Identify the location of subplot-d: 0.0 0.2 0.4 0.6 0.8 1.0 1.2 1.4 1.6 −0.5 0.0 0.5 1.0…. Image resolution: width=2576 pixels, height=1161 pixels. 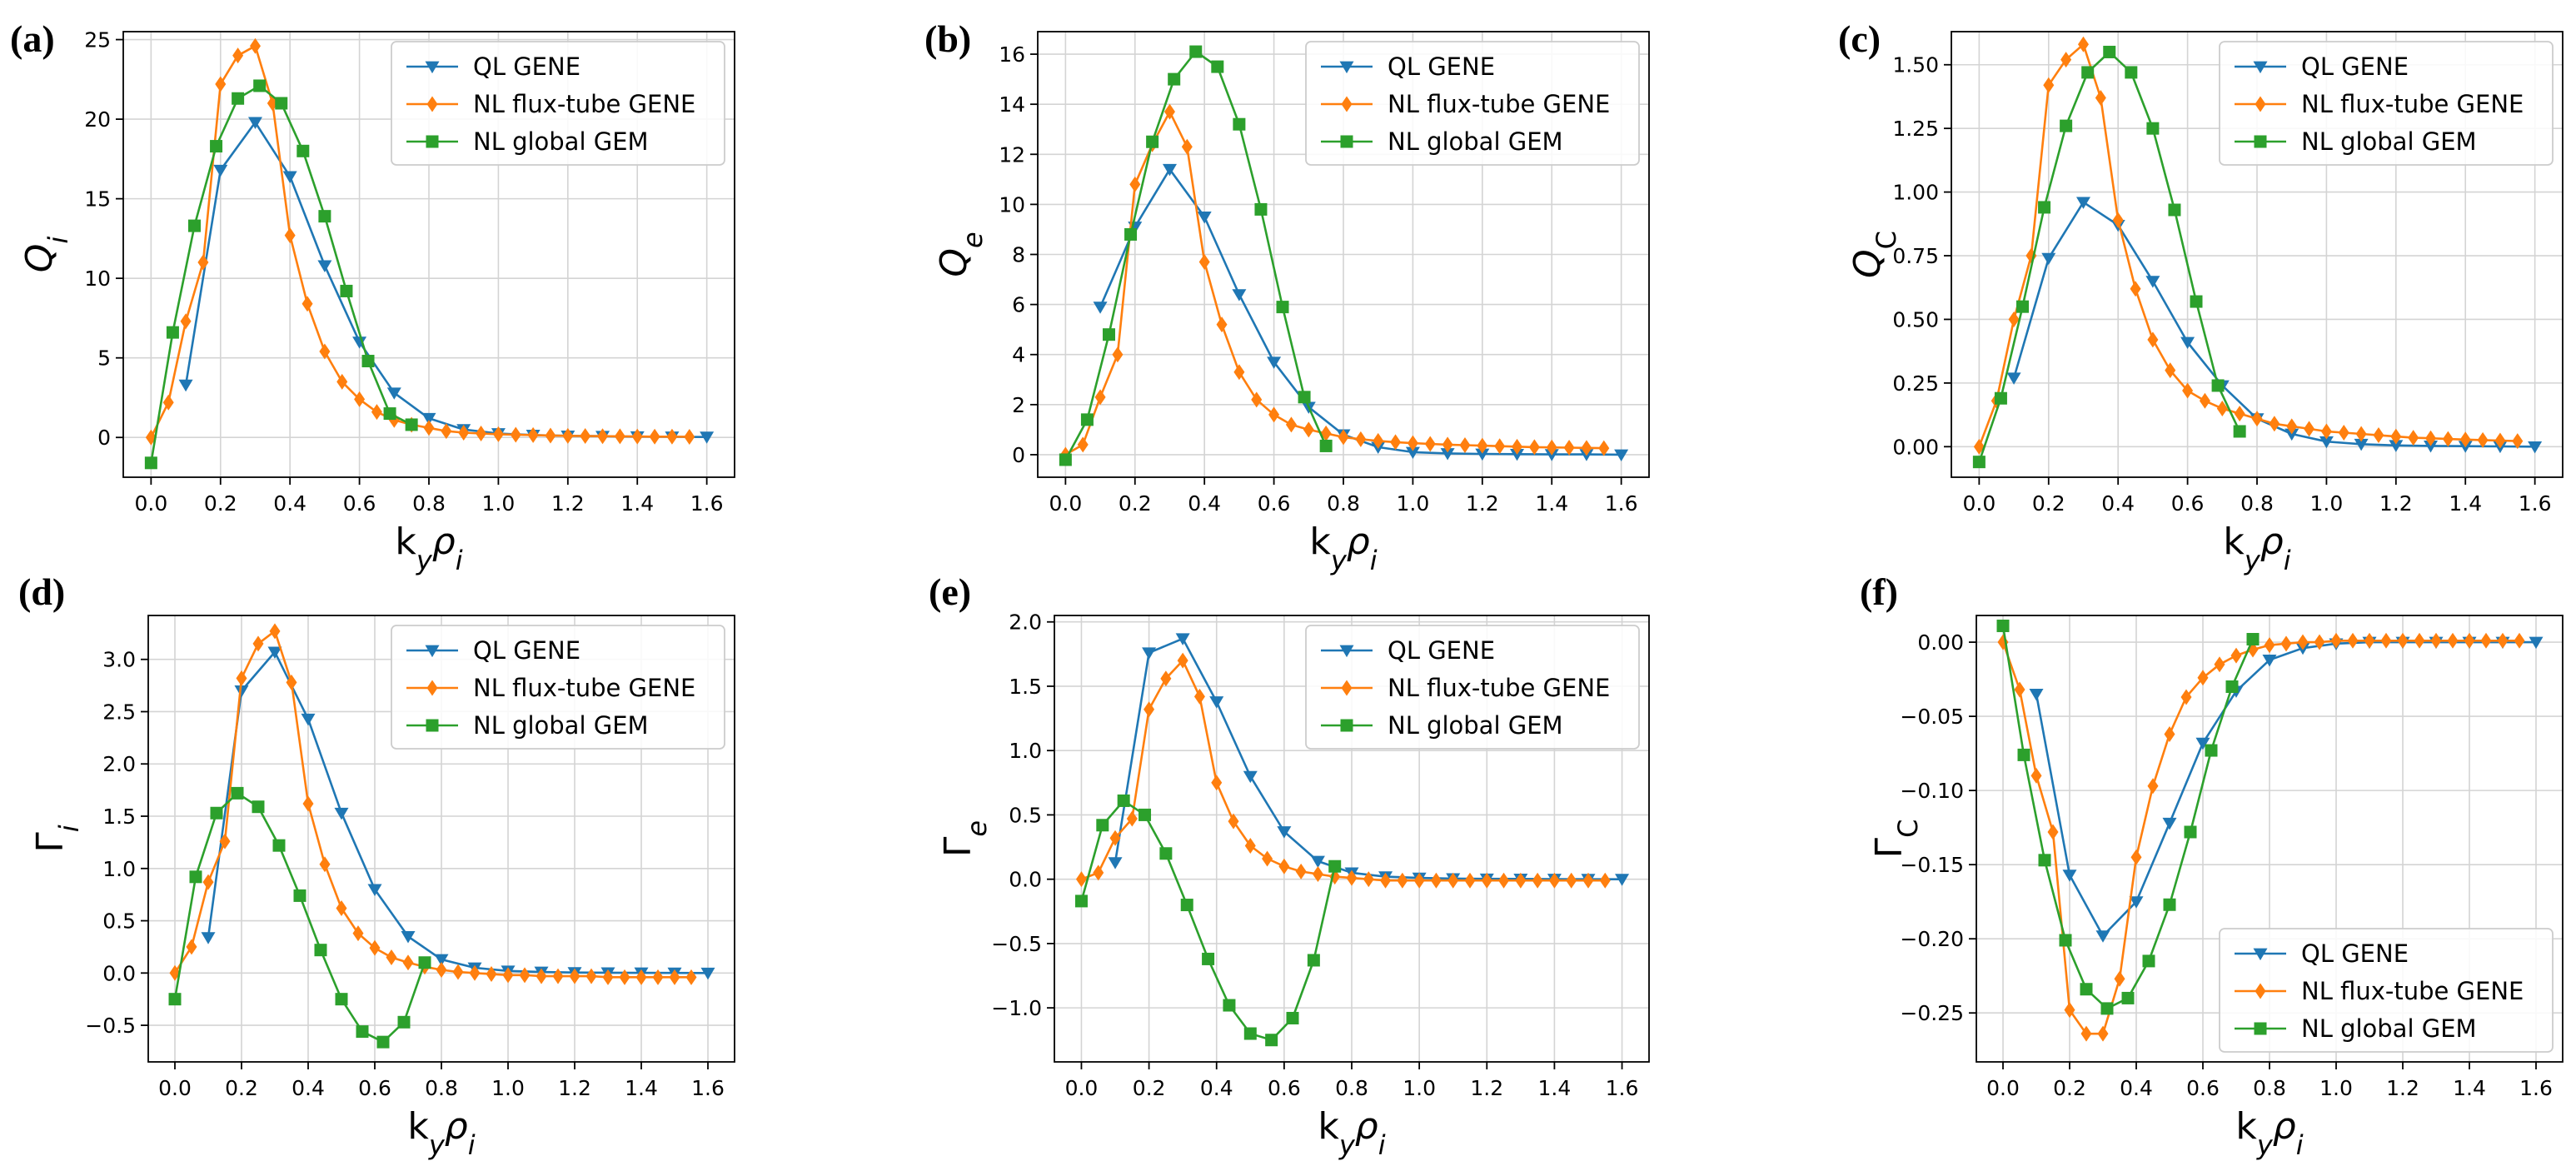
(376, 866).